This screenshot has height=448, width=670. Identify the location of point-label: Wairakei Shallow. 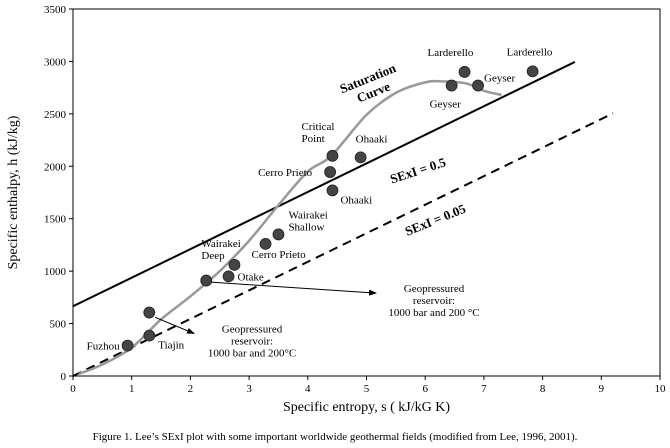
(307, 221).